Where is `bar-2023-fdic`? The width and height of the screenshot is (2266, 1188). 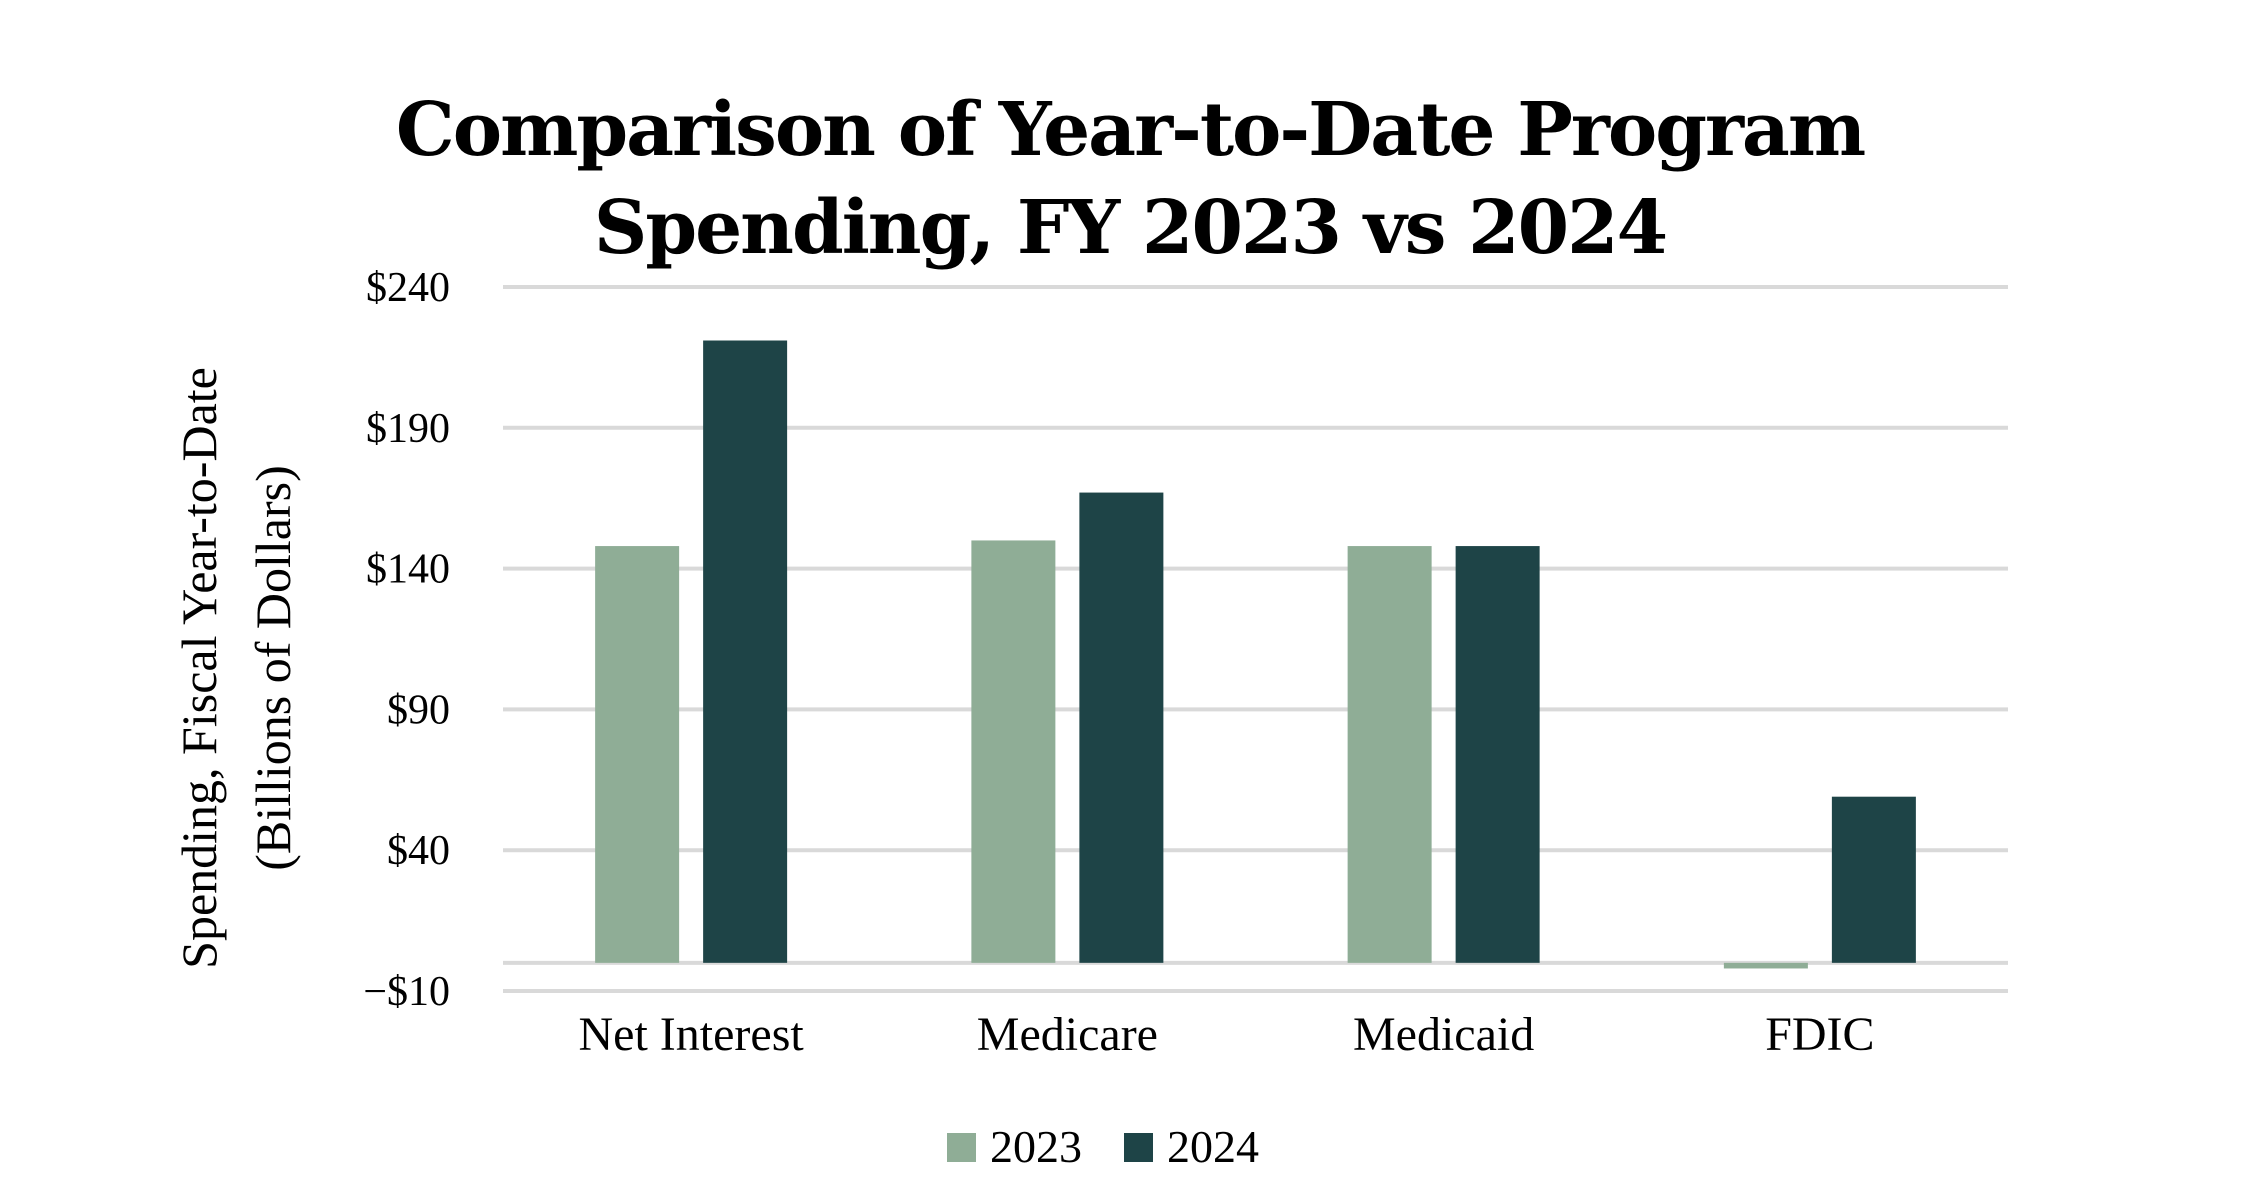
bar-2023-fdic is located at coordinates (1765, 965).